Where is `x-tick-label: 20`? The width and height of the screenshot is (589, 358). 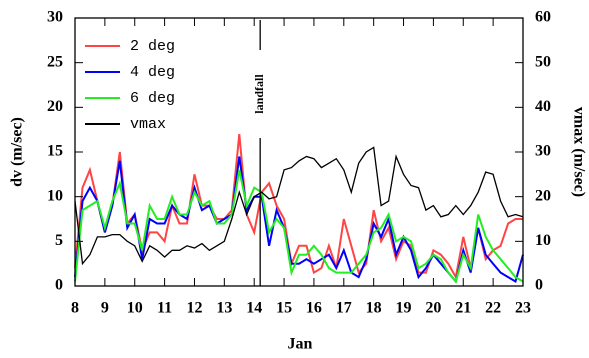 x-tick-label: 20 is located at coordinates (433, 308).